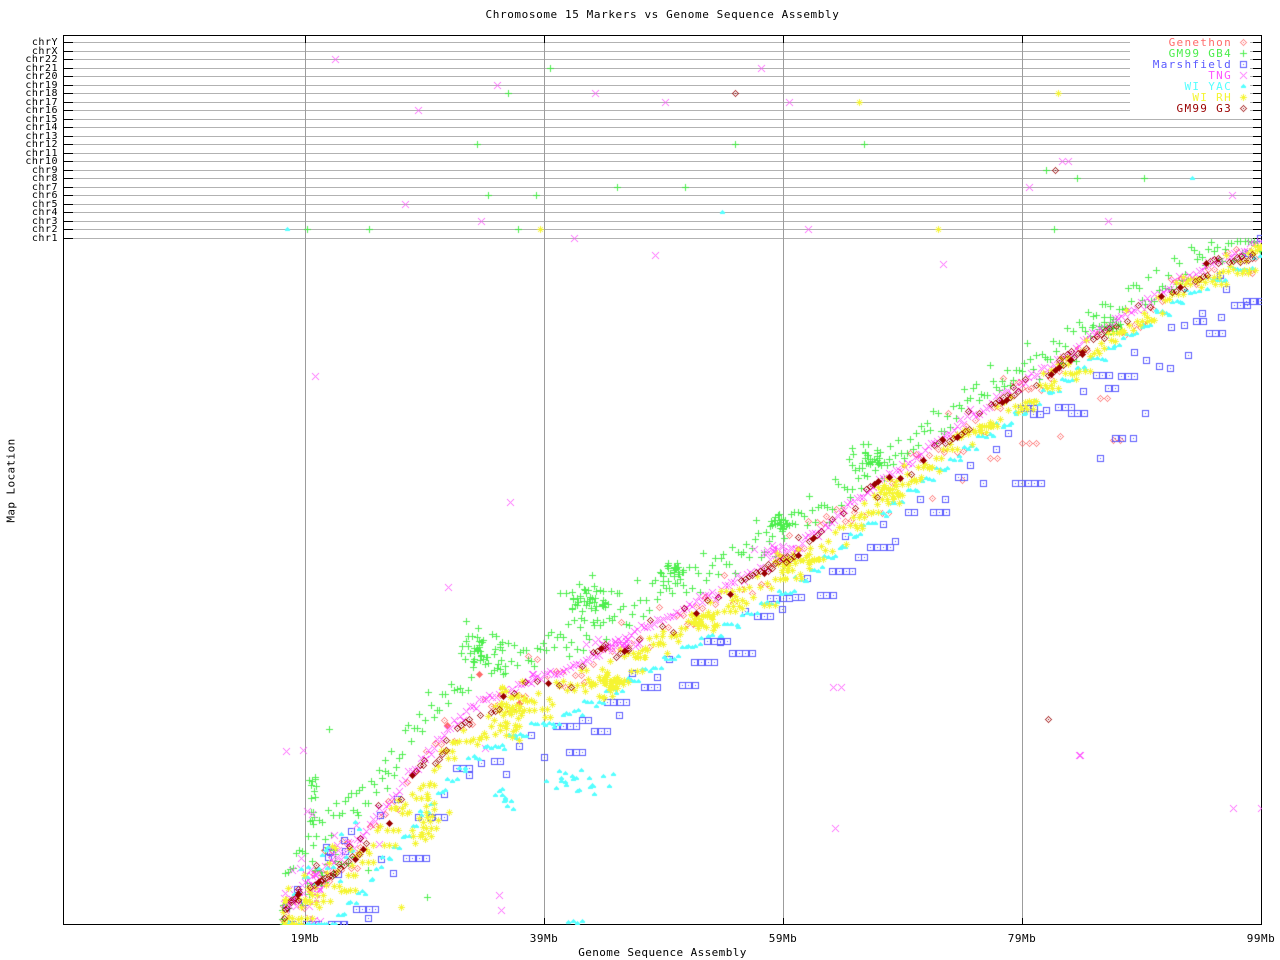 The height and width of the screenshot is (960, 1280). What do you see at coordinates (1204, 108) in the screenshot?
I see `legend-label: GM99 G3` at bounding box center [1204, 108].